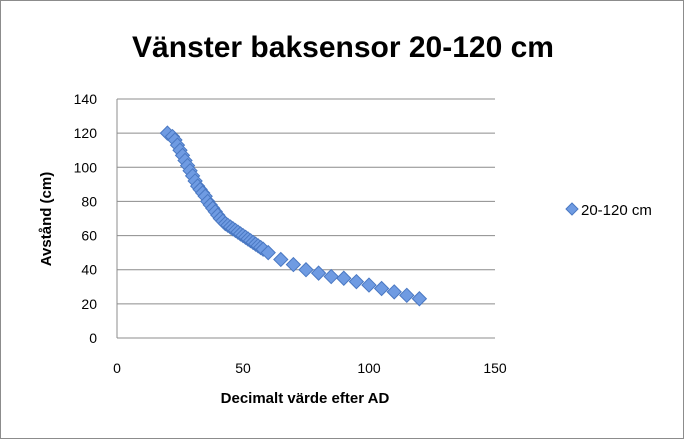 This screenshot has width=684, height=443. What do you see at coordinates (93, 338) in the screenshot?
I see `y-tick-label: 0` at bounding box center [93, 338].